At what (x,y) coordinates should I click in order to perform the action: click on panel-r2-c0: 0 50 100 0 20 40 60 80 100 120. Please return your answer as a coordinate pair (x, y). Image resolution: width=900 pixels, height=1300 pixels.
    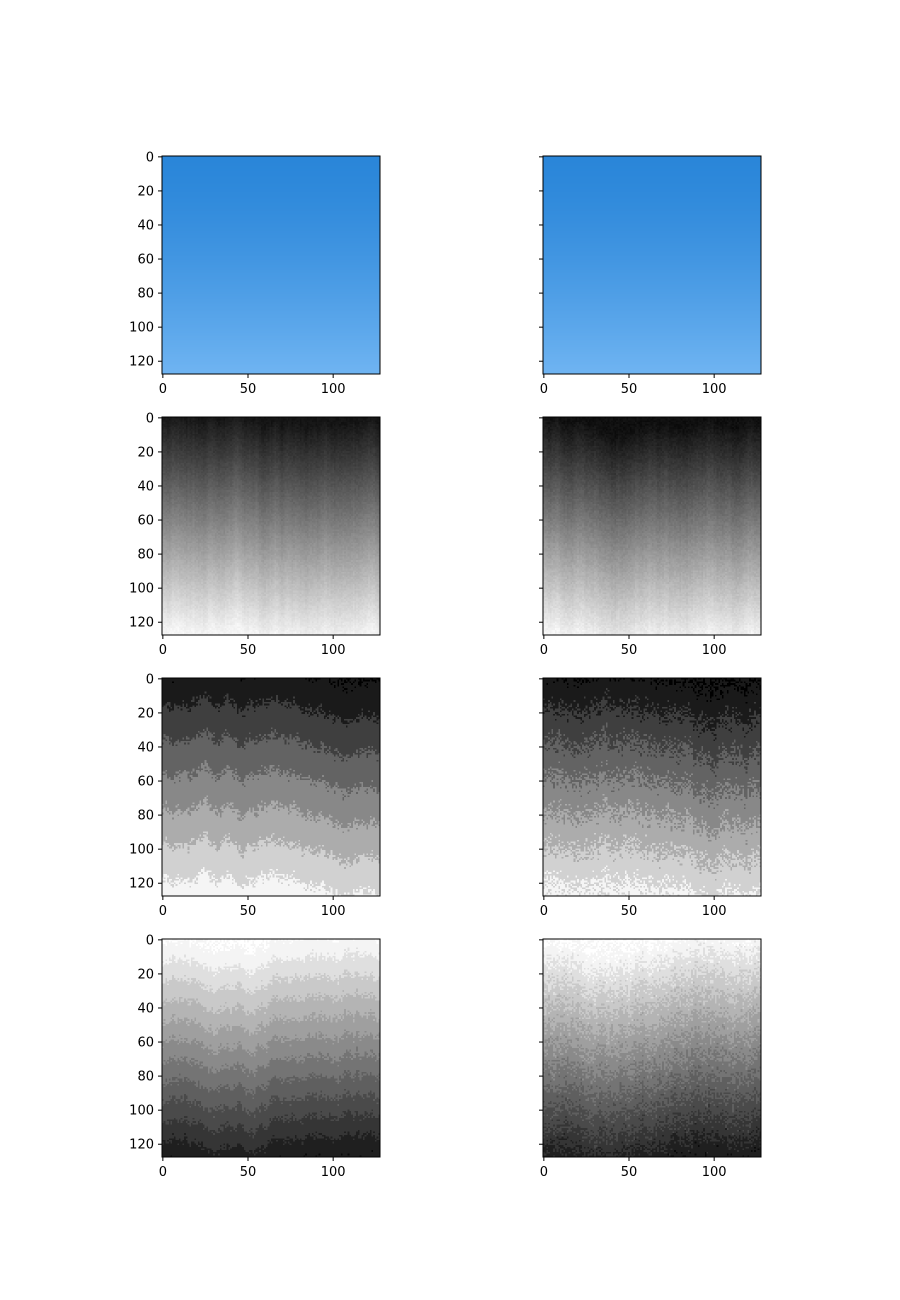
    Looking at the image, I should click on (255, 795).